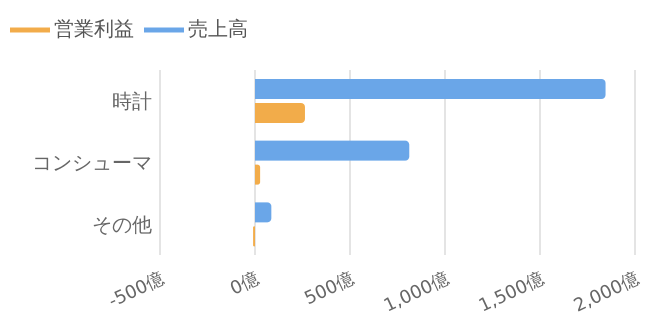 The width and height of the screenshot is (660, 330). Describe the element at coordinates (244, 284) in the screenshot. I see `x-tick-label: 0億` at that location.